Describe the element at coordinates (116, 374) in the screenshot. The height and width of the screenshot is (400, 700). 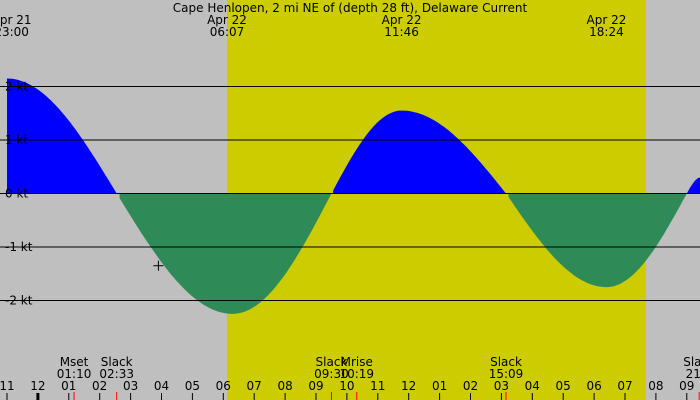
I see `event-time-label: 02:33` at that location.